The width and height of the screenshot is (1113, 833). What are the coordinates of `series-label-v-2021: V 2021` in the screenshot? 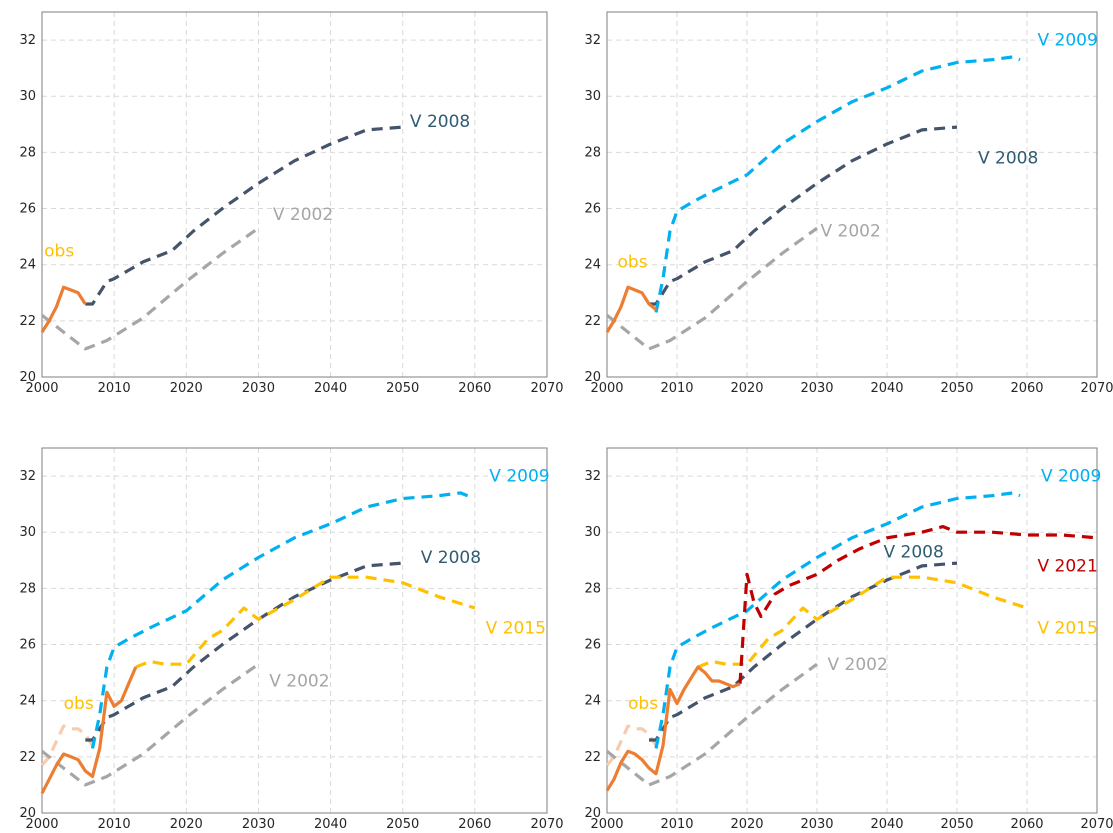 It's located at (1068, 567).